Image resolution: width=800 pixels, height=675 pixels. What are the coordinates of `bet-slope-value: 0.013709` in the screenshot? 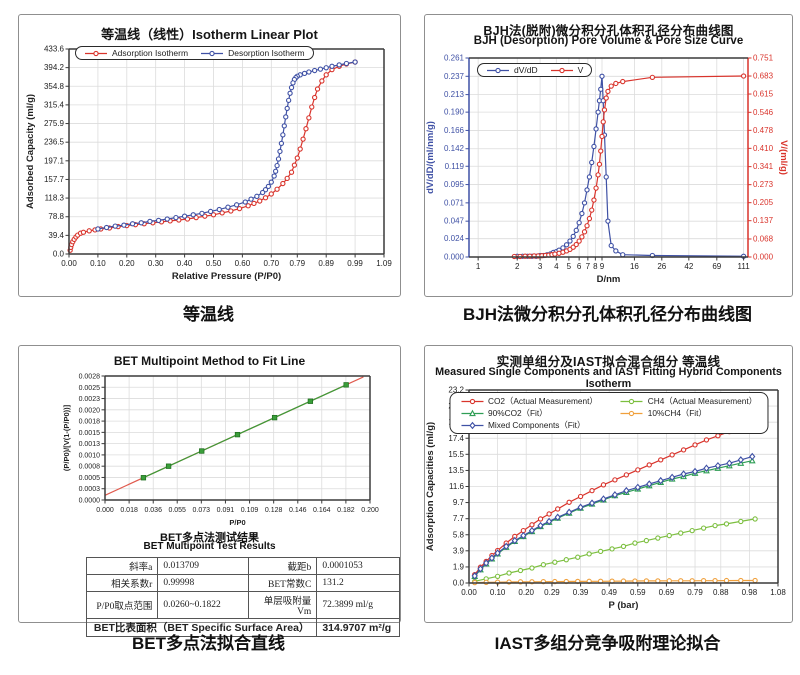 It's located at (203, 566).